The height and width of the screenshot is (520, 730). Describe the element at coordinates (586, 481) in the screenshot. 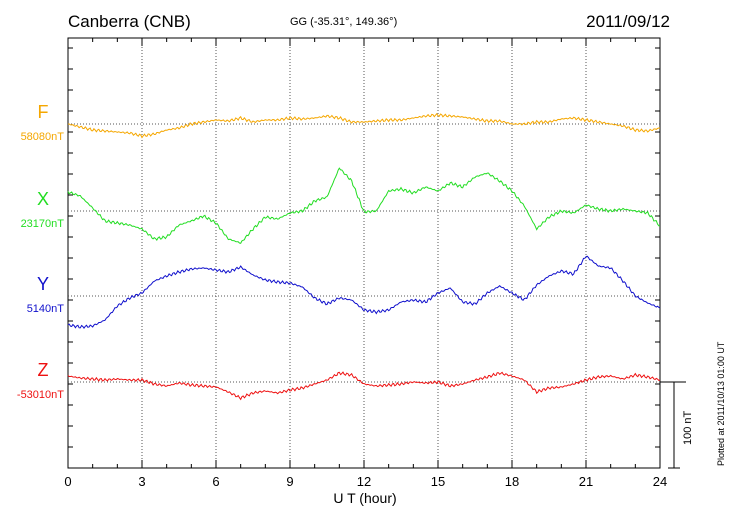

I see `x-tick-label: 21` at that location.